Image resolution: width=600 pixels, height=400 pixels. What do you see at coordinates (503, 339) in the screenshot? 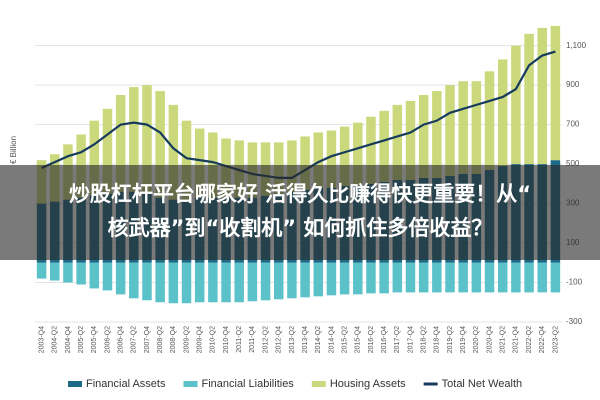
I see `x-tick-label: 2021-Q2` at bounding box center [503, 339].